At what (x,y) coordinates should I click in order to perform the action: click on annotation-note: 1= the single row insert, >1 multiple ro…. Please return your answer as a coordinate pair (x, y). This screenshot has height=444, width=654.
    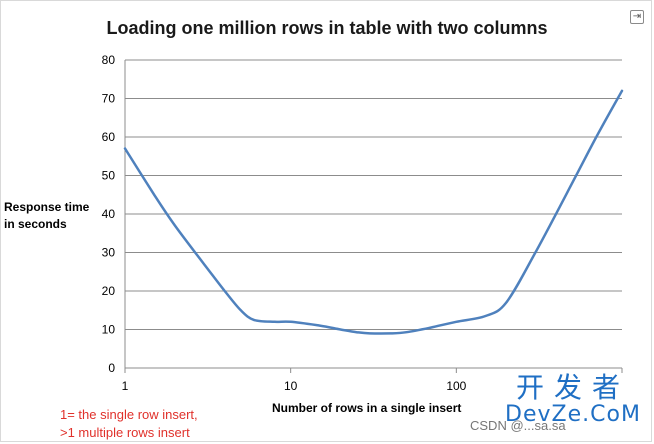
    Looking at the image, I should click on (129, 424).